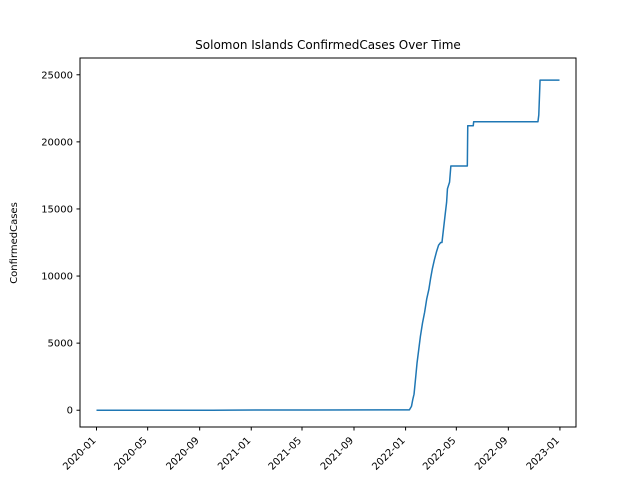 The width and height of the screenshot is (640, 480). I want to click on y-tick-label: 10000, so click(57, 277).